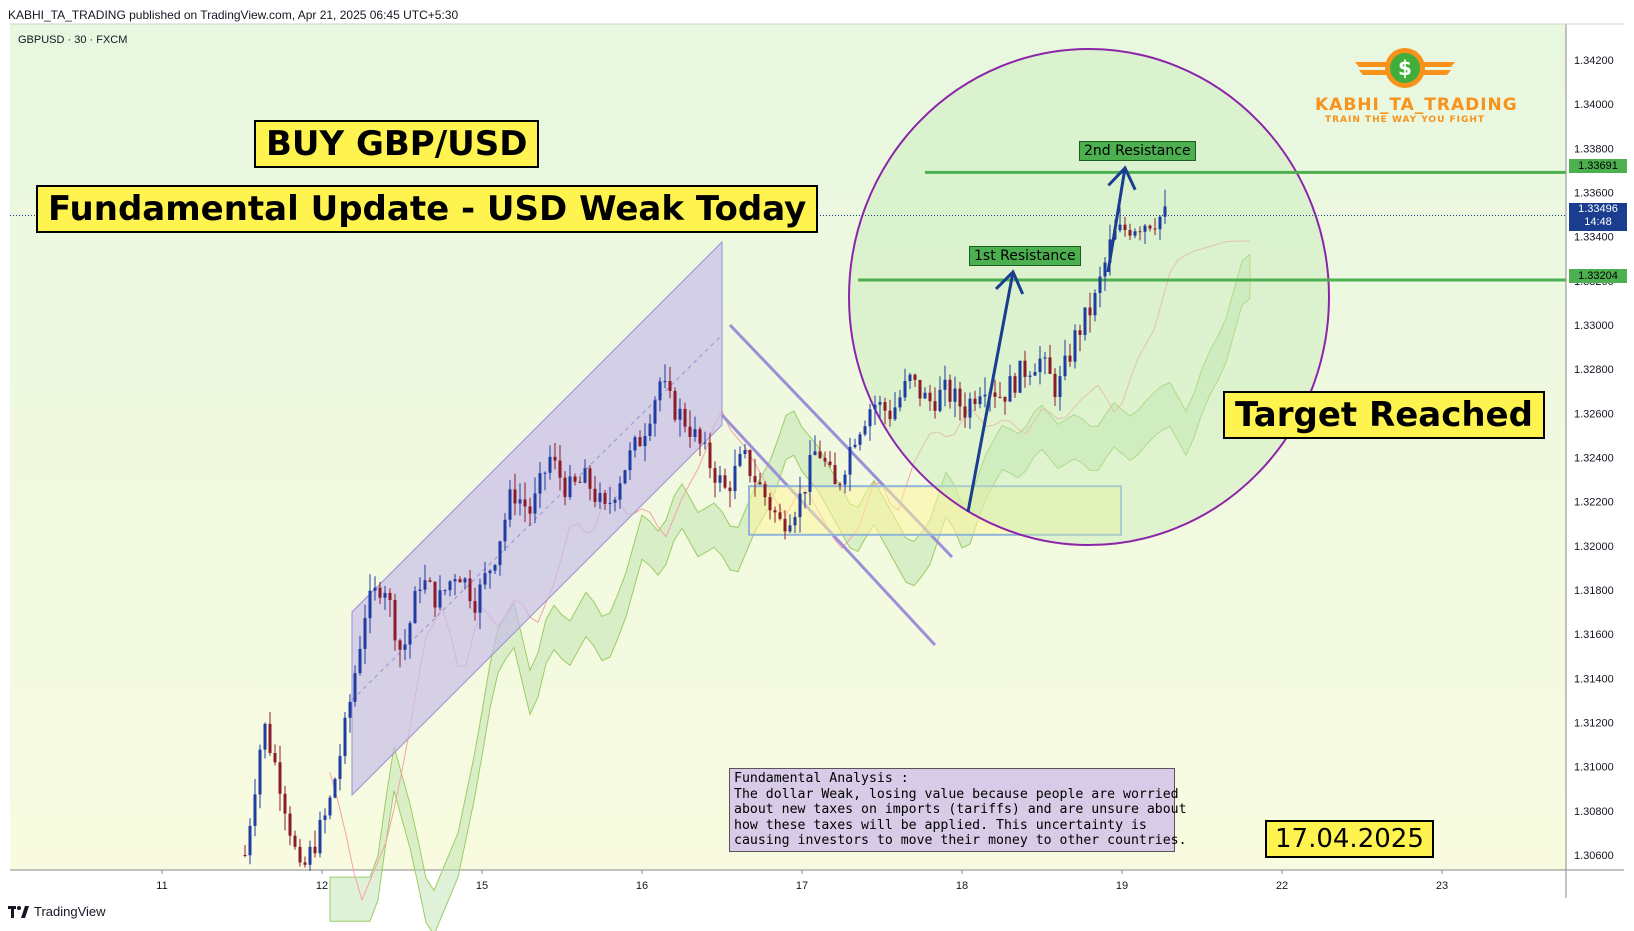 The width and height of the screenshot is (1634, 931). What do you see at coordinates (1442, 886) in the screenshot?
I see `x-tick-label: 23` at bounding box center [1442, 886].